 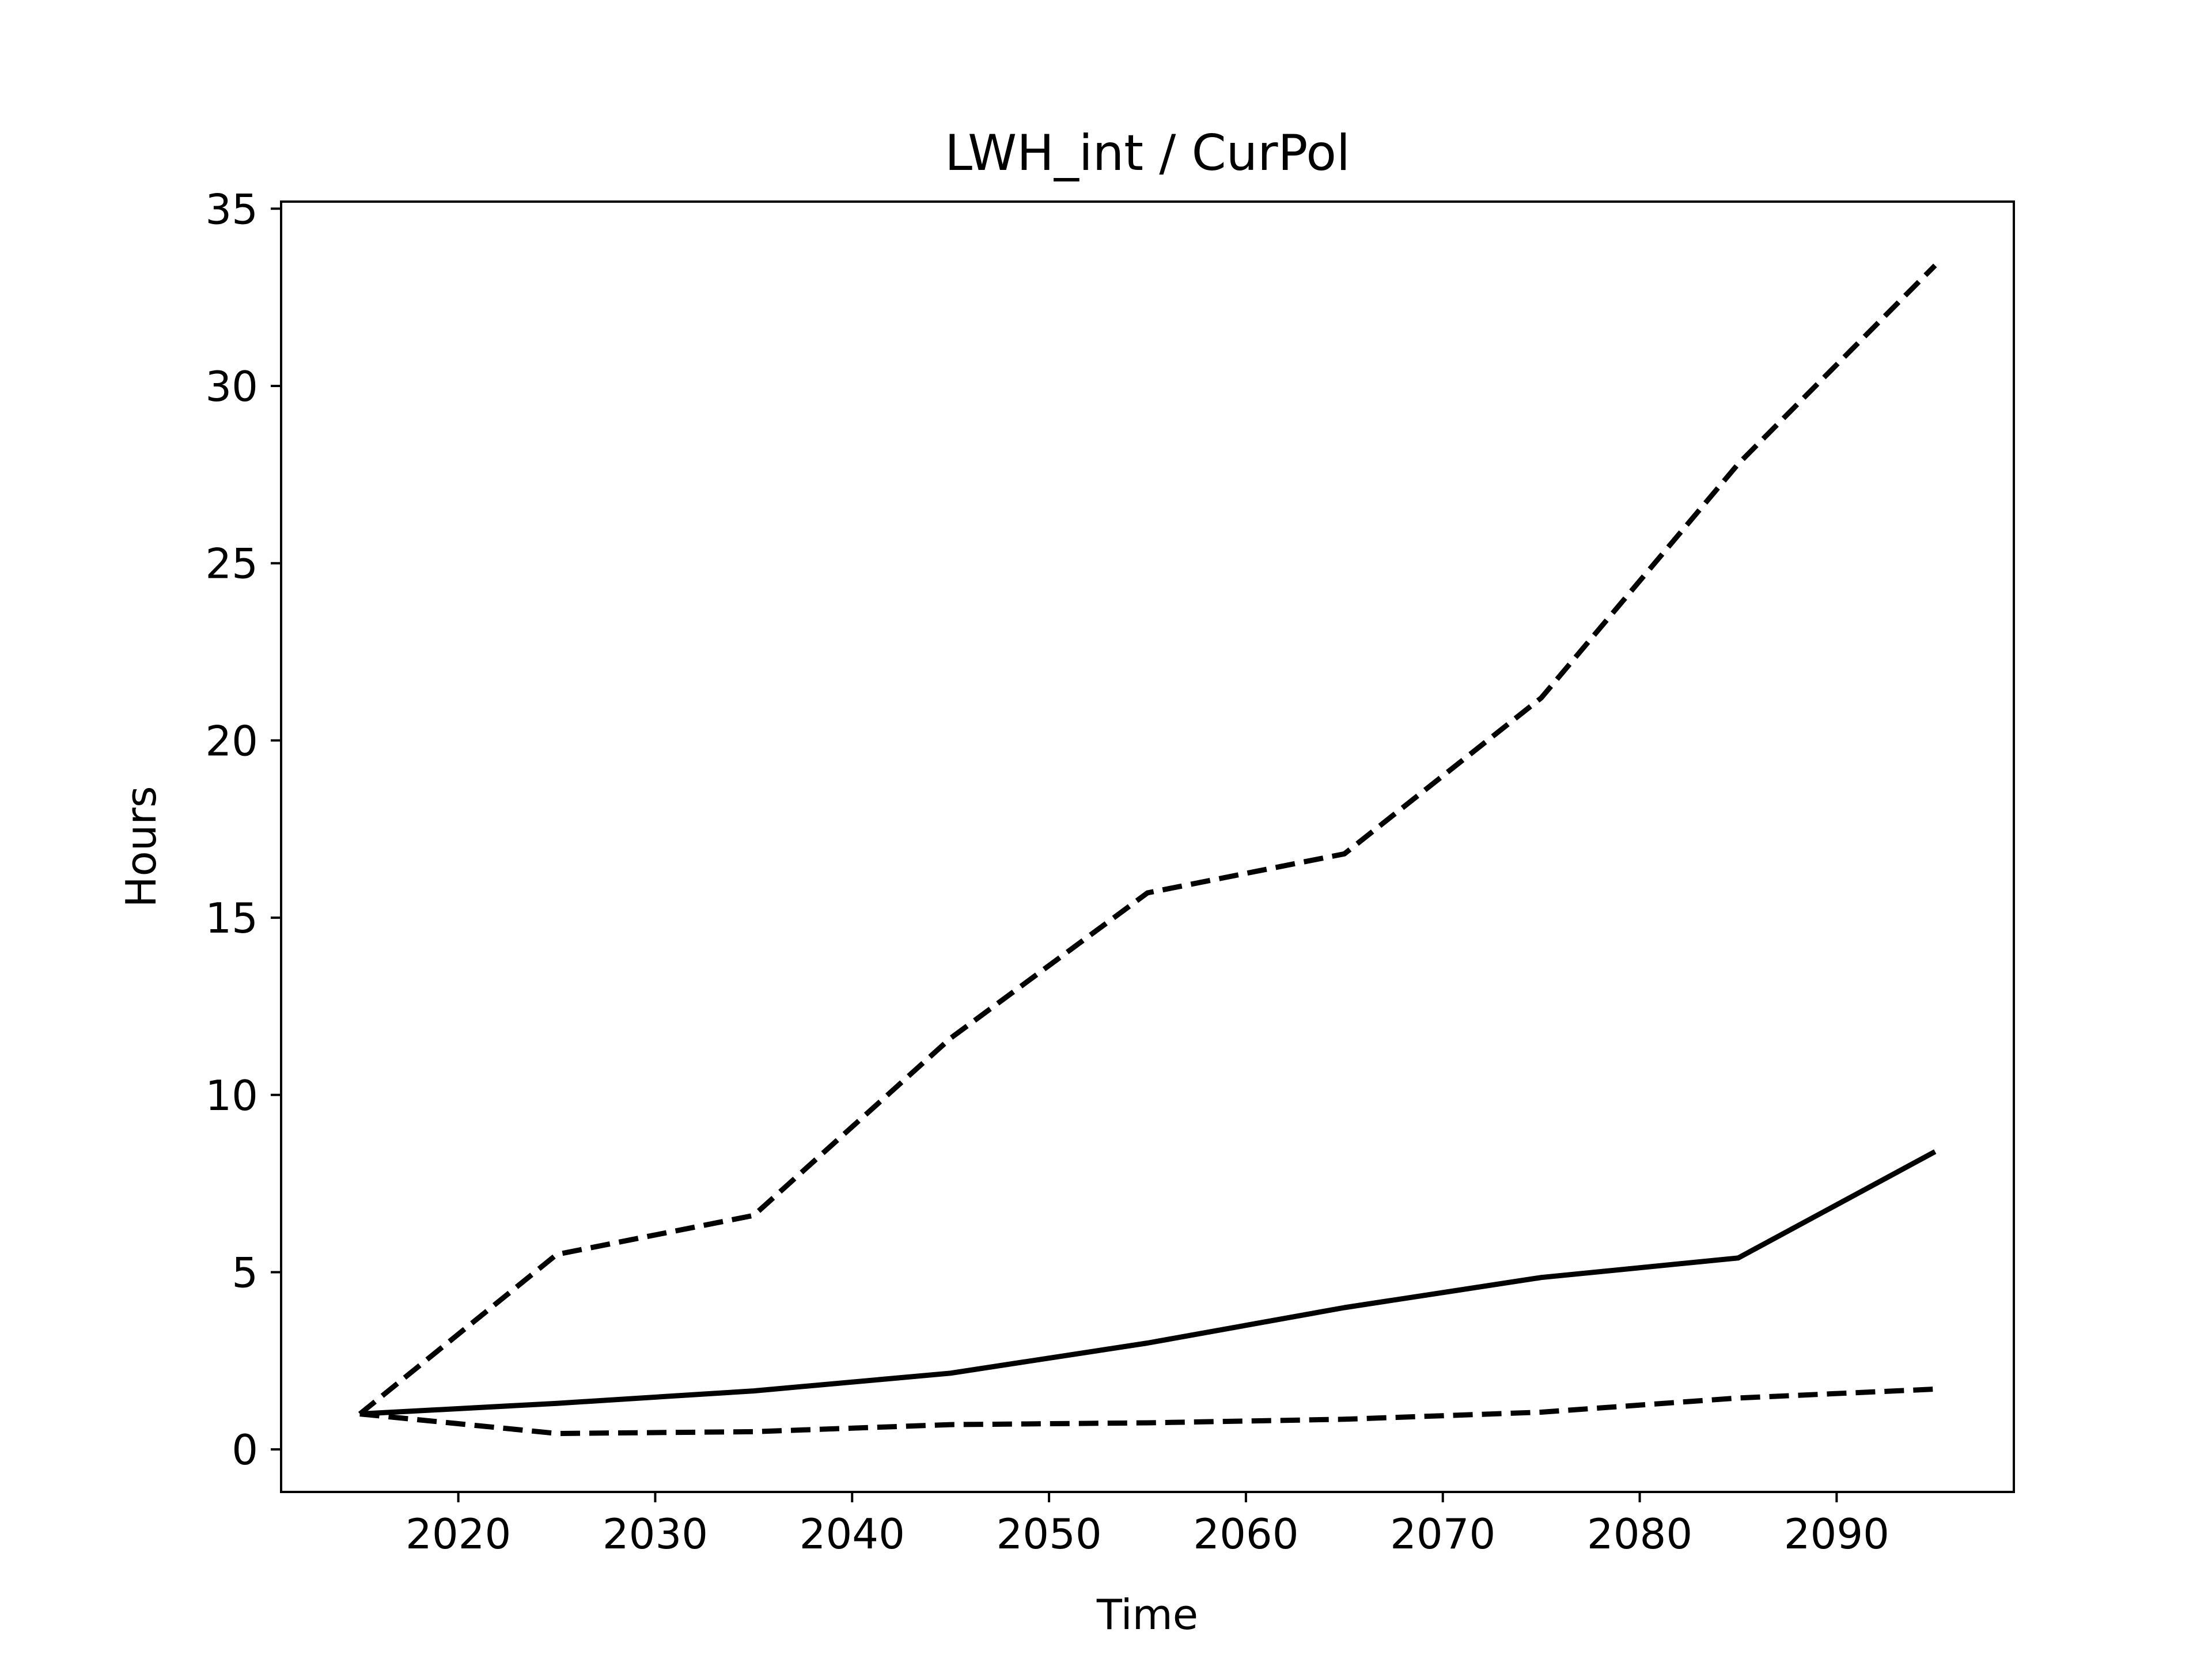 What do you see at coordinates (1048, 1534) in the screenshot?
I see `x-tick-label: 2050` at bounding box center [1048, 1534].